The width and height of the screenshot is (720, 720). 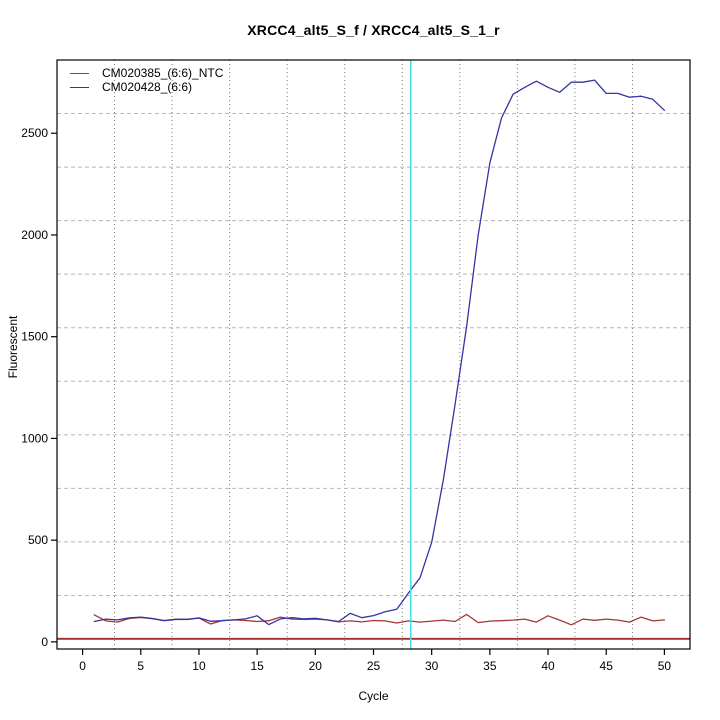 I want to click on x-tick-label: 0, so click(x=82, y=666).